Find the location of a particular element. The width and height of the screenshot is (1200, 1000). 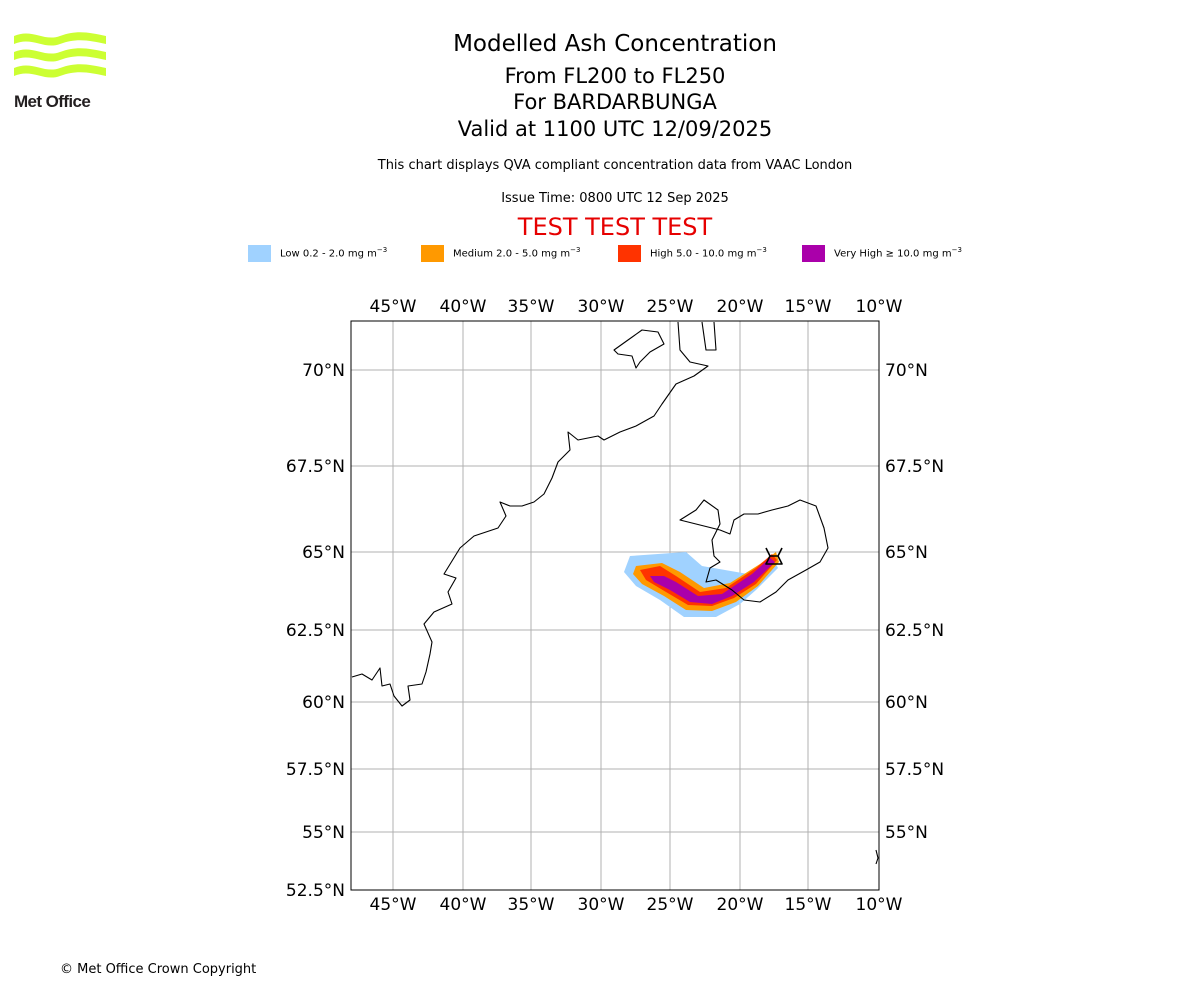

lon-tick-label-top: 30°W is located at coordinates (601, 307).